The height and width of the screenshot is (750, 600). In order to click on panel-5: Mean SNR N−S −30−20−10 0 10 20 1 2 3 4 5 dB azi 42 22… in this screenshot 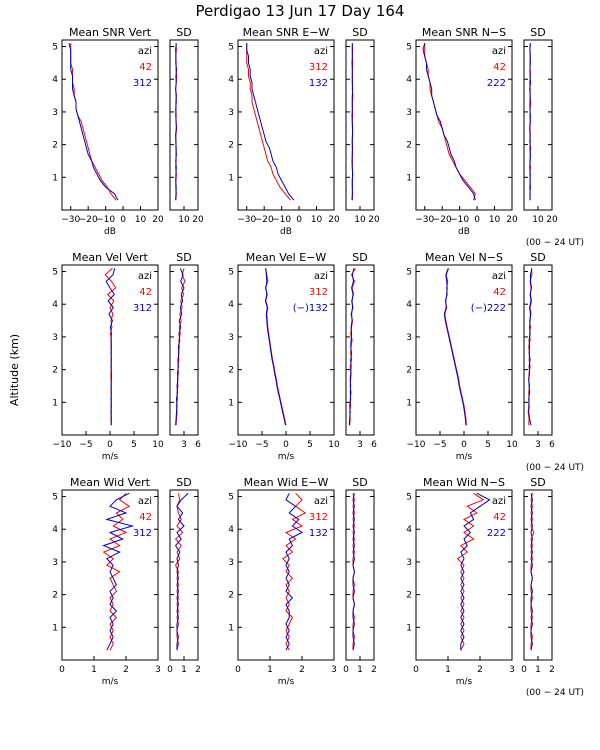, I will do `click(462, 131)`.